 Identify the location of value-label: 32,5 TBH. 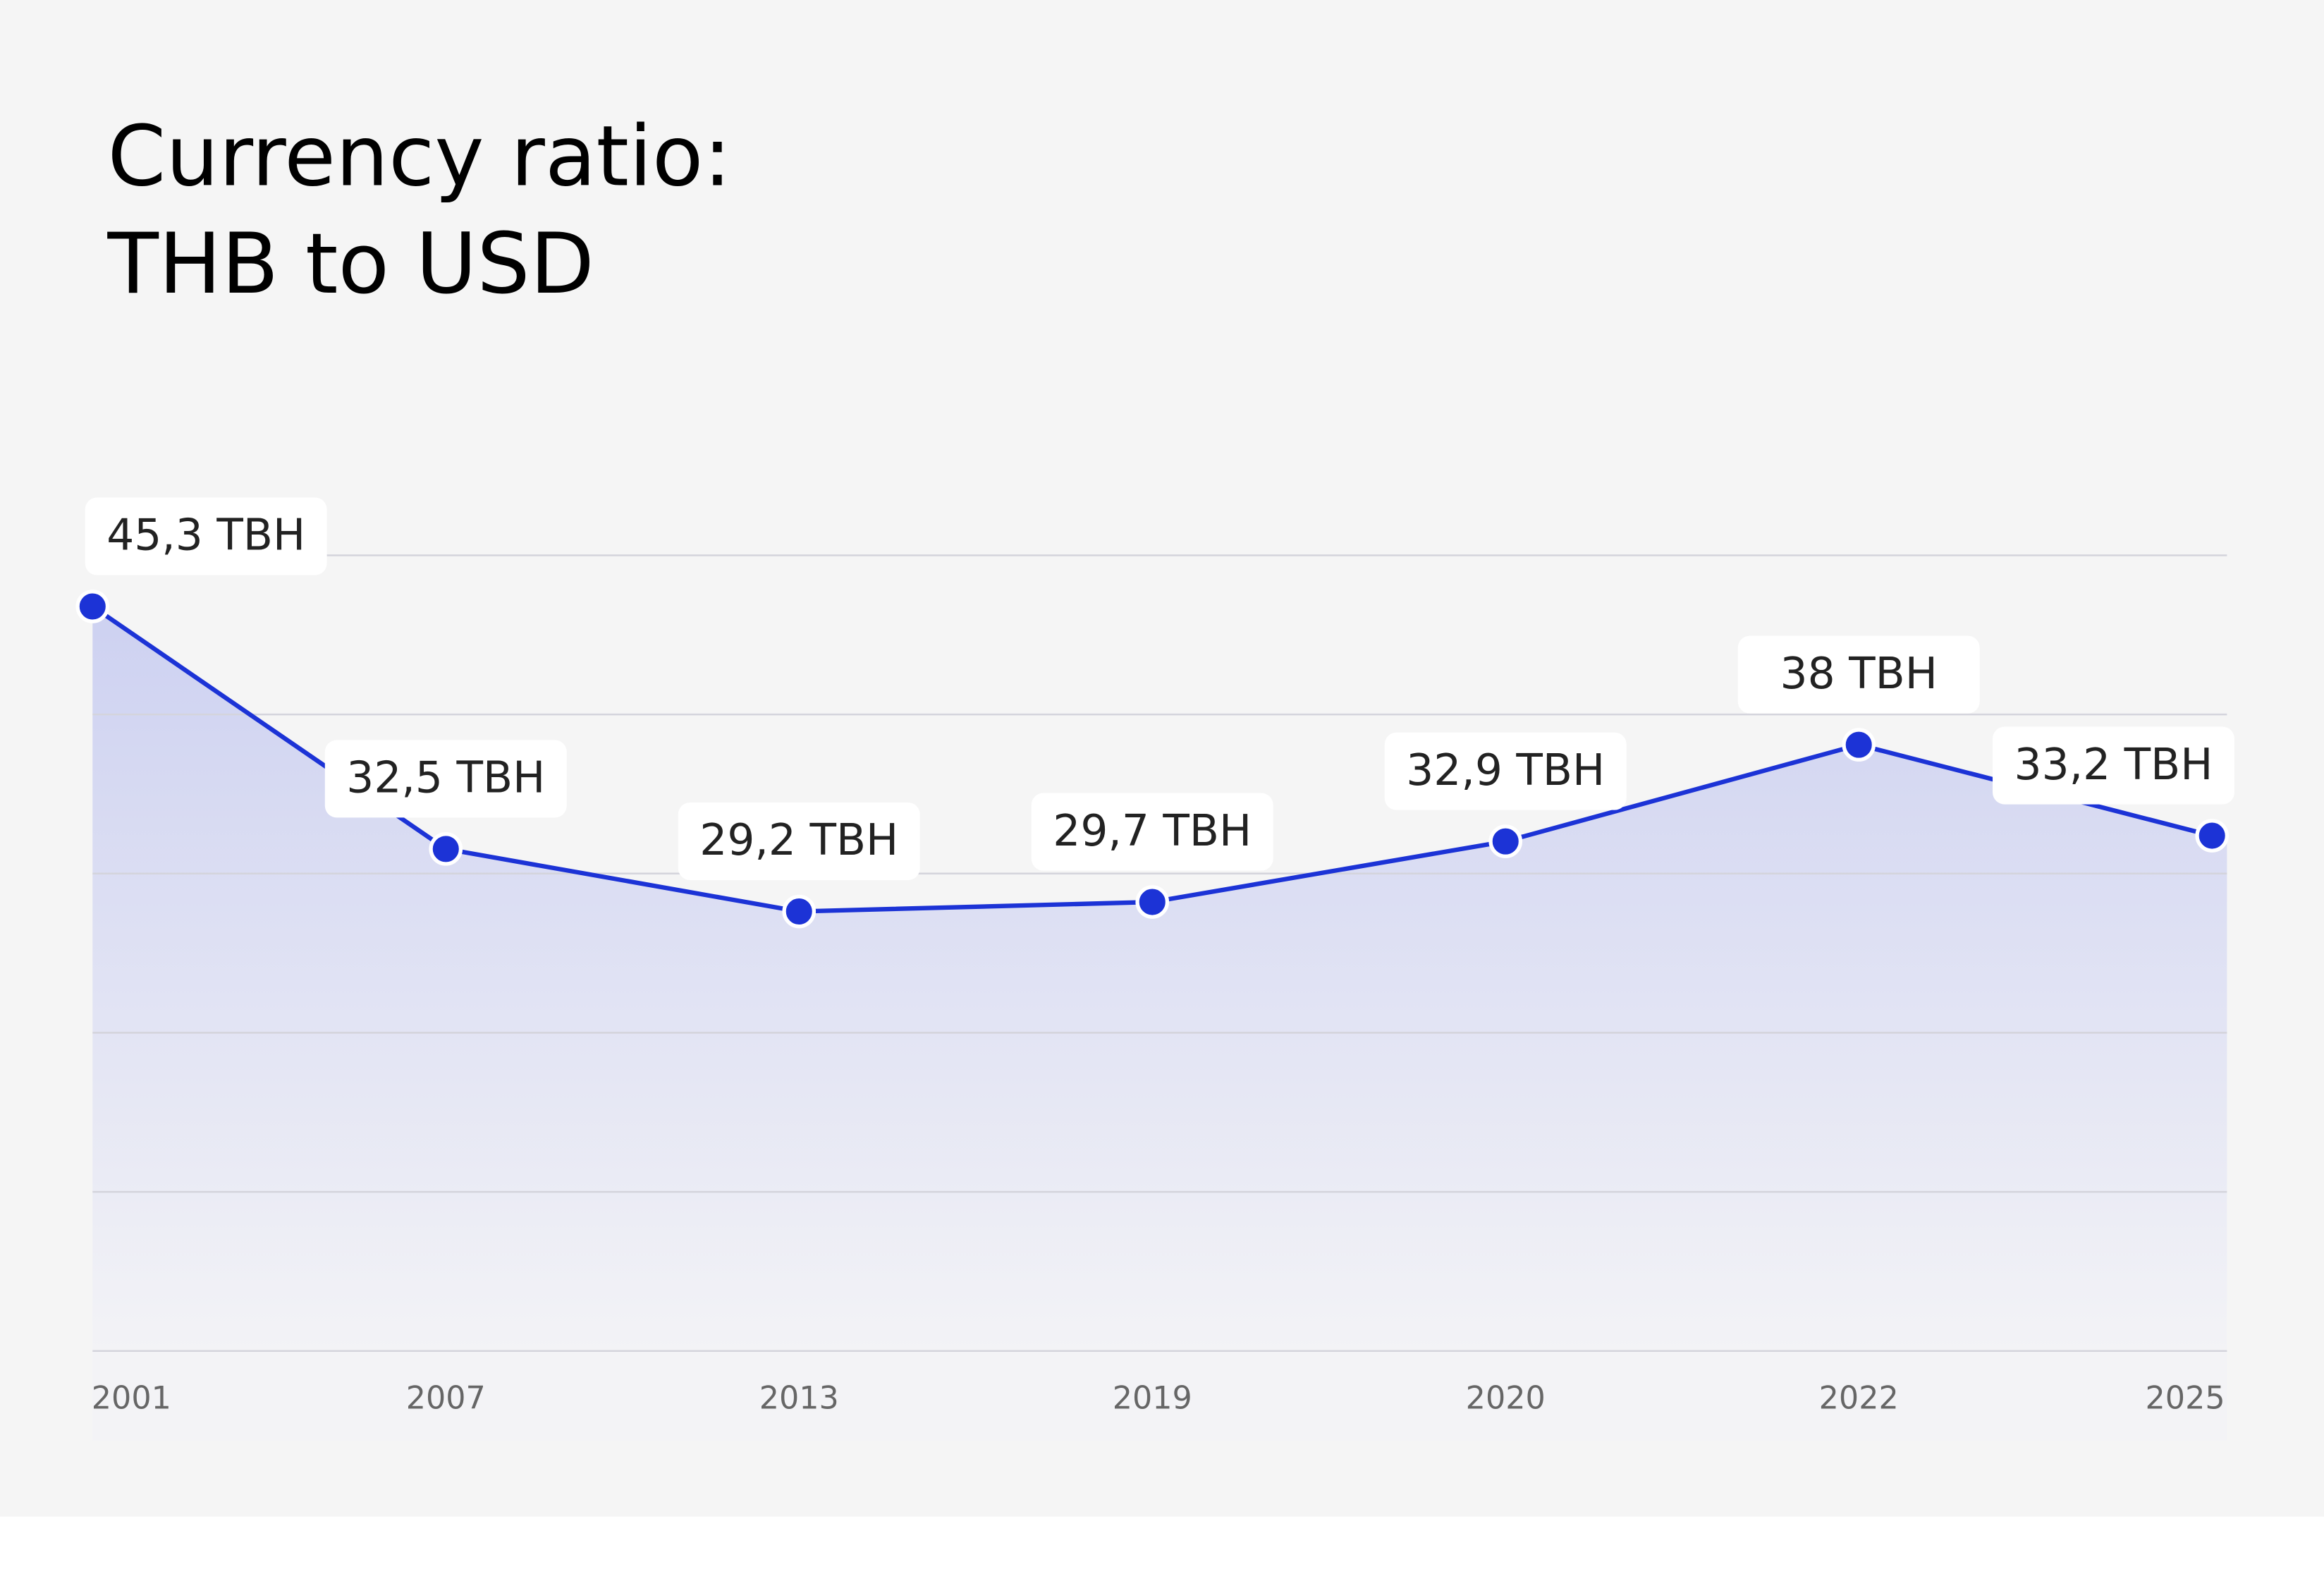
(445, 779).